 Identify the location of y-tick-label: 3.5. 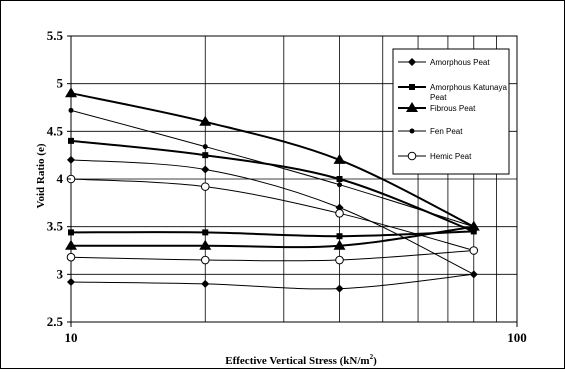
(55, 226).